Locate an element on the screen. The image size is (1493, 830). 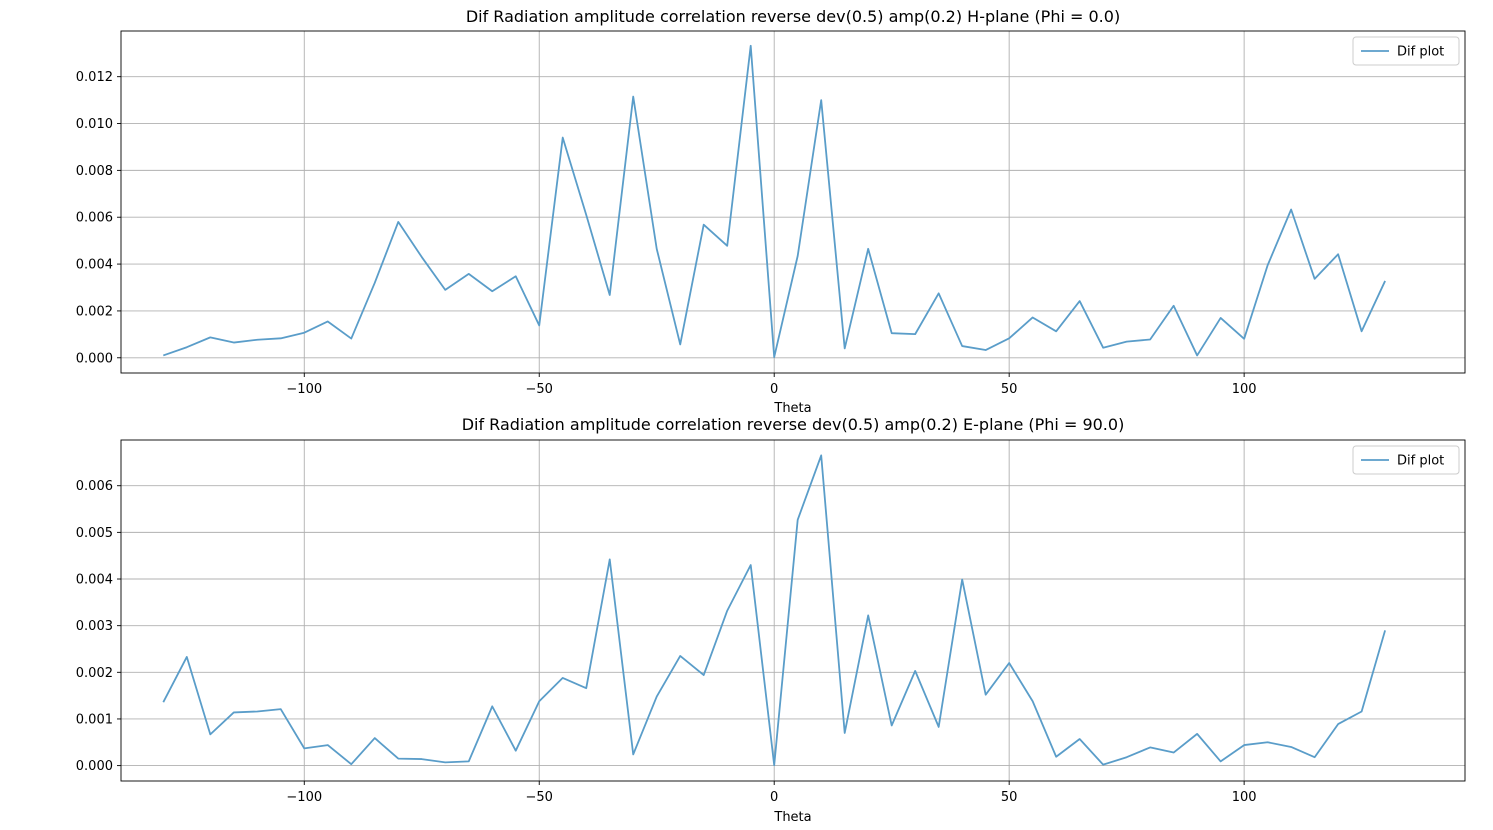
y-tick-label: 0.008 is located at coordinates (94, 171).